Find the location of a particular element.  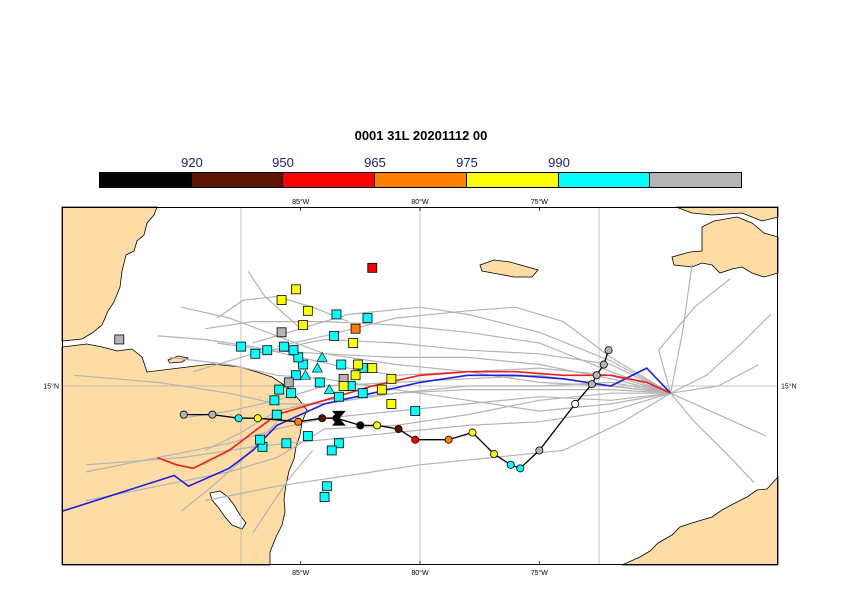

deterministic-track-line is located at coordinates (396, 409).